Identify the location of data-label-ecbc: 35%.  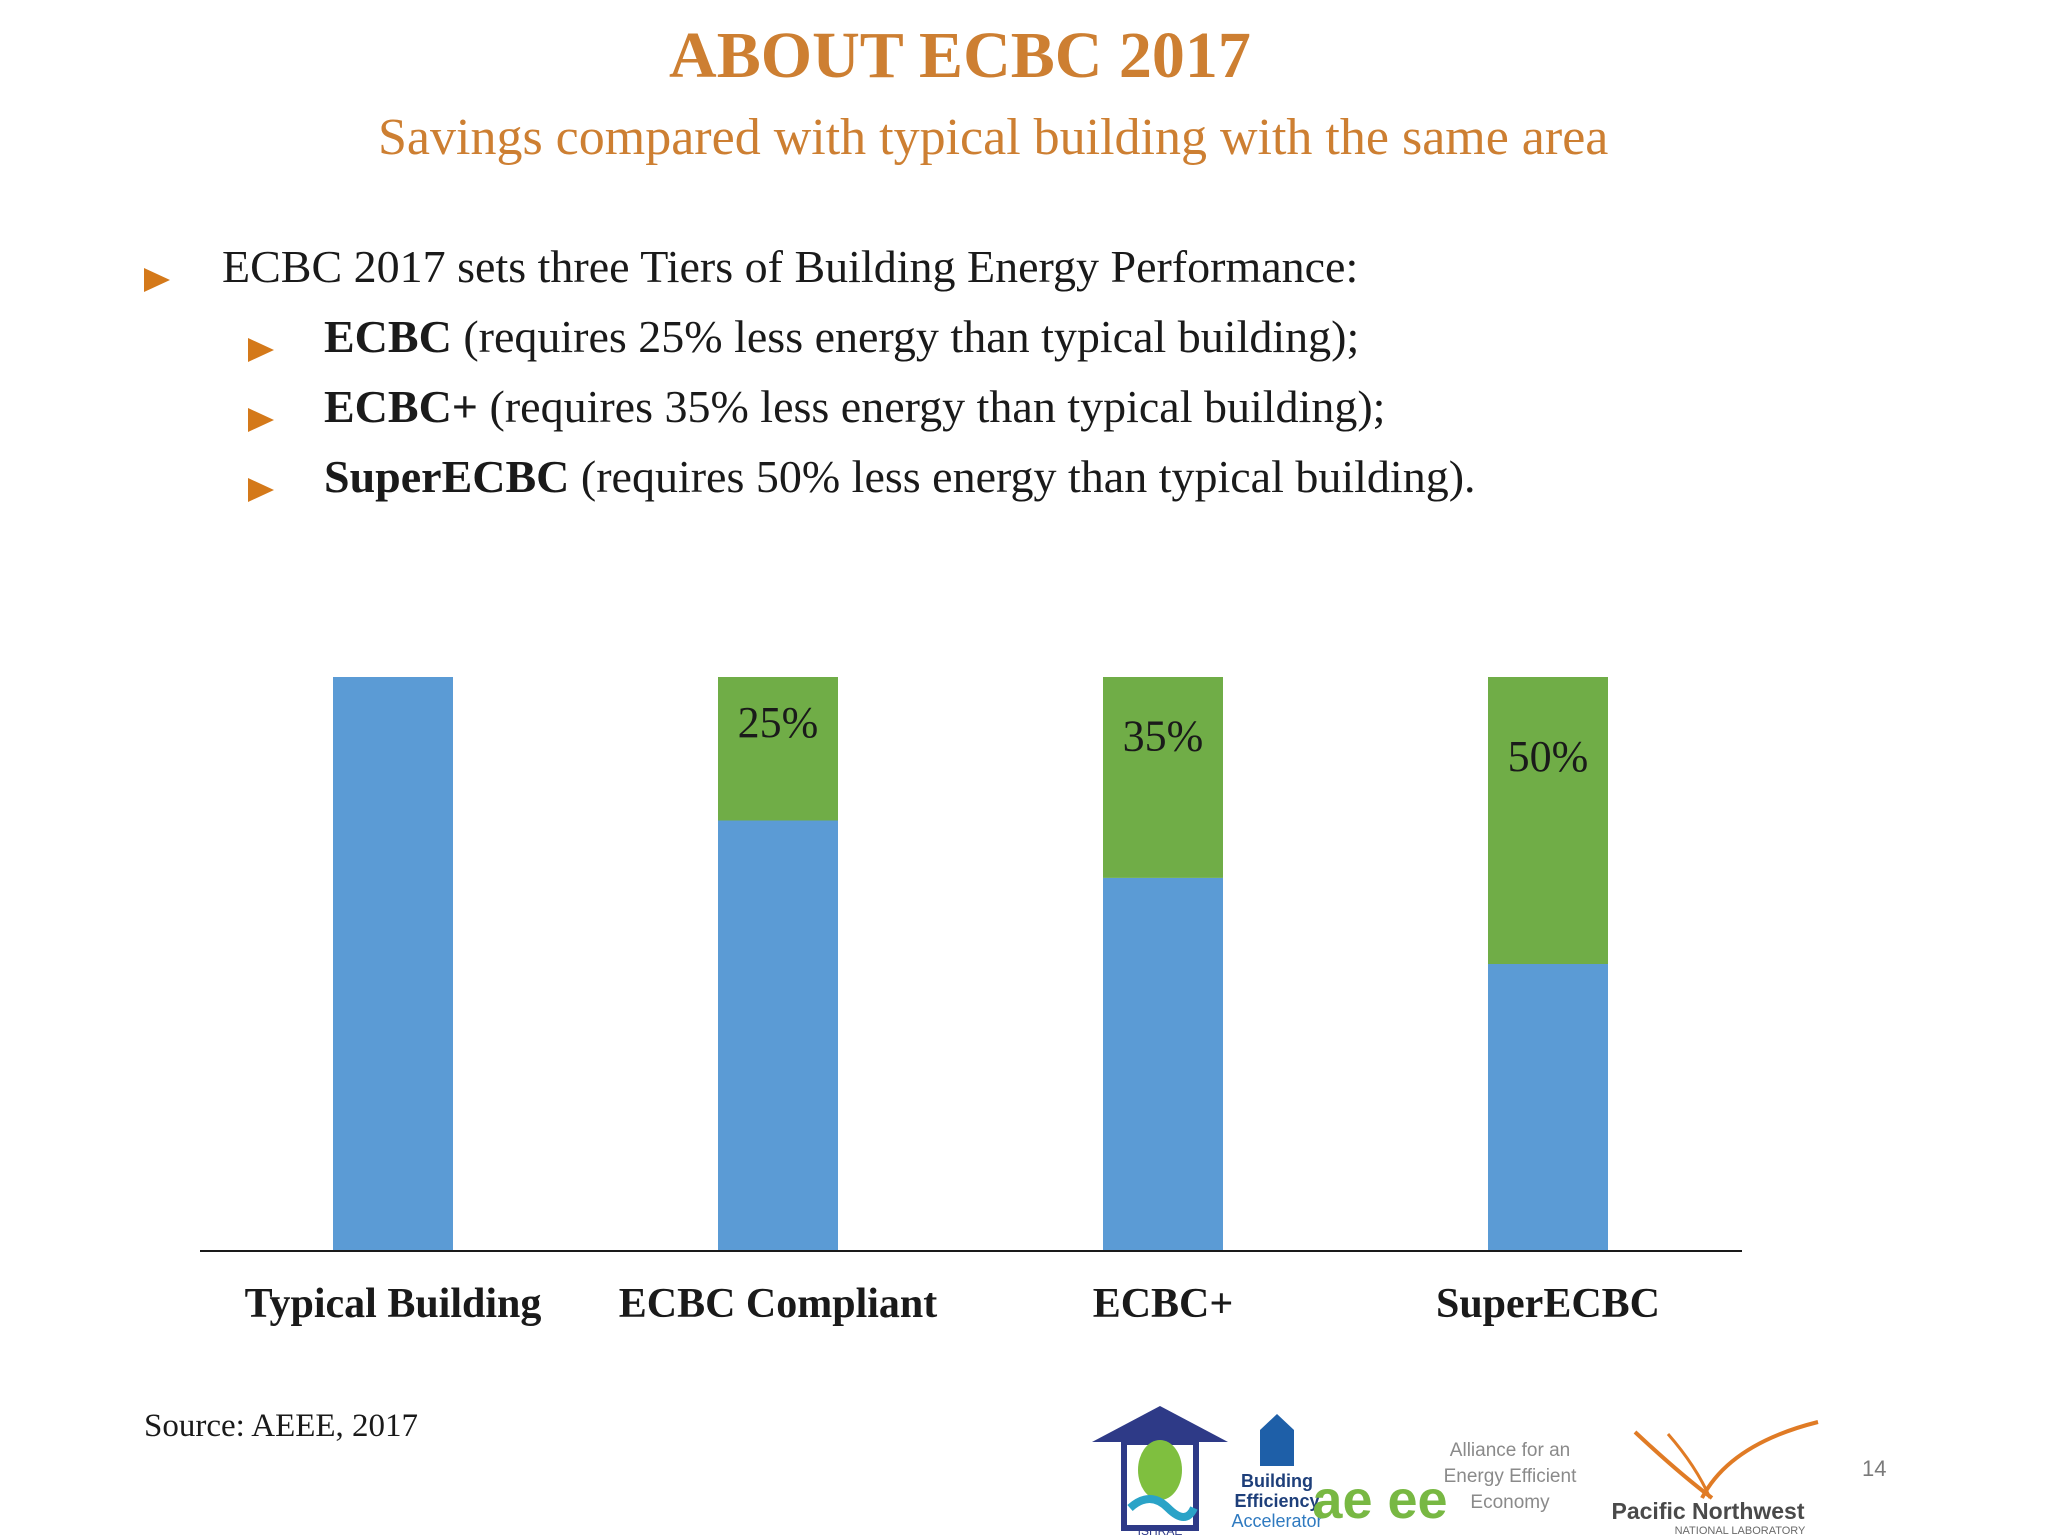
(1163, 736).